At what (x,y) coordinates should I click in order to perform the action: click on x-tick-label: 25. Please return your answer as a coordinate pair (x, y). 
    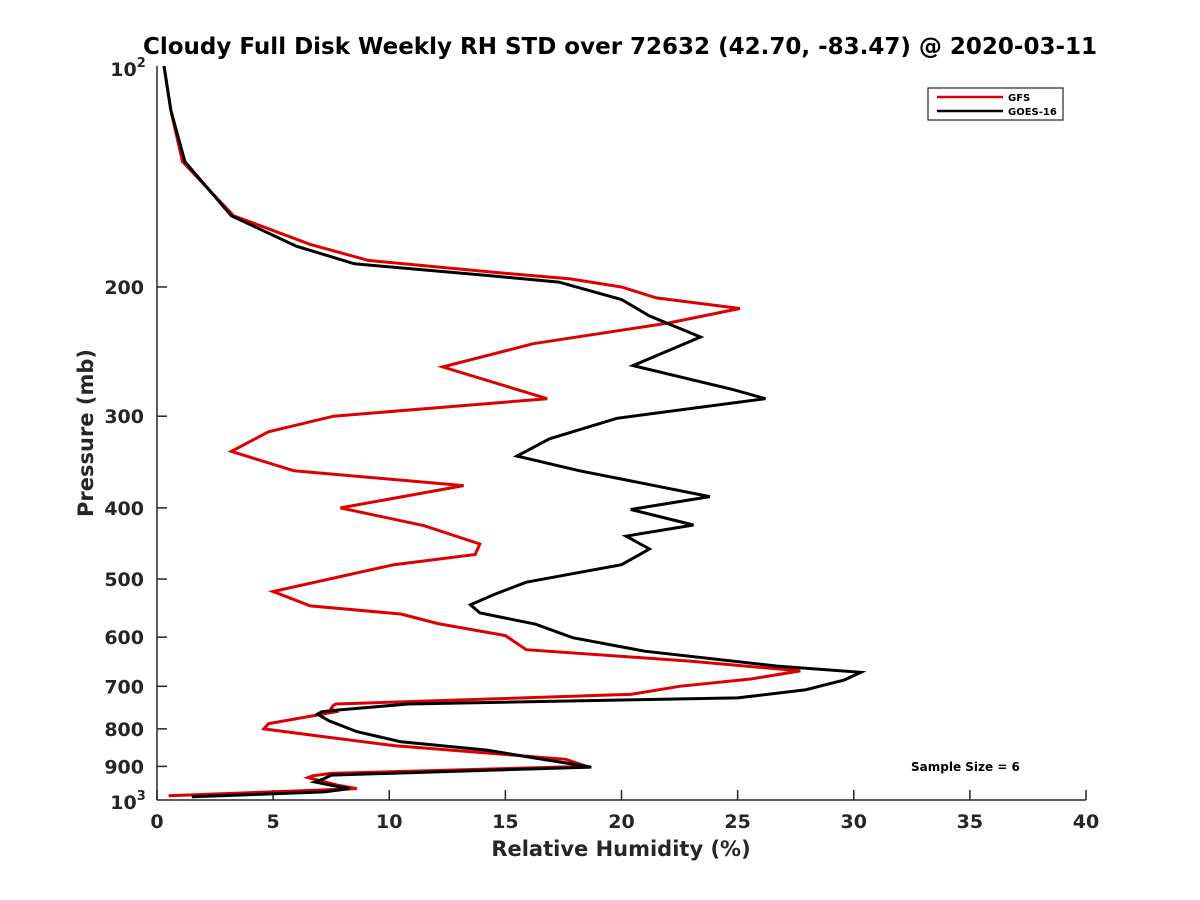
    Looking at the image, I should click on (737, 822).